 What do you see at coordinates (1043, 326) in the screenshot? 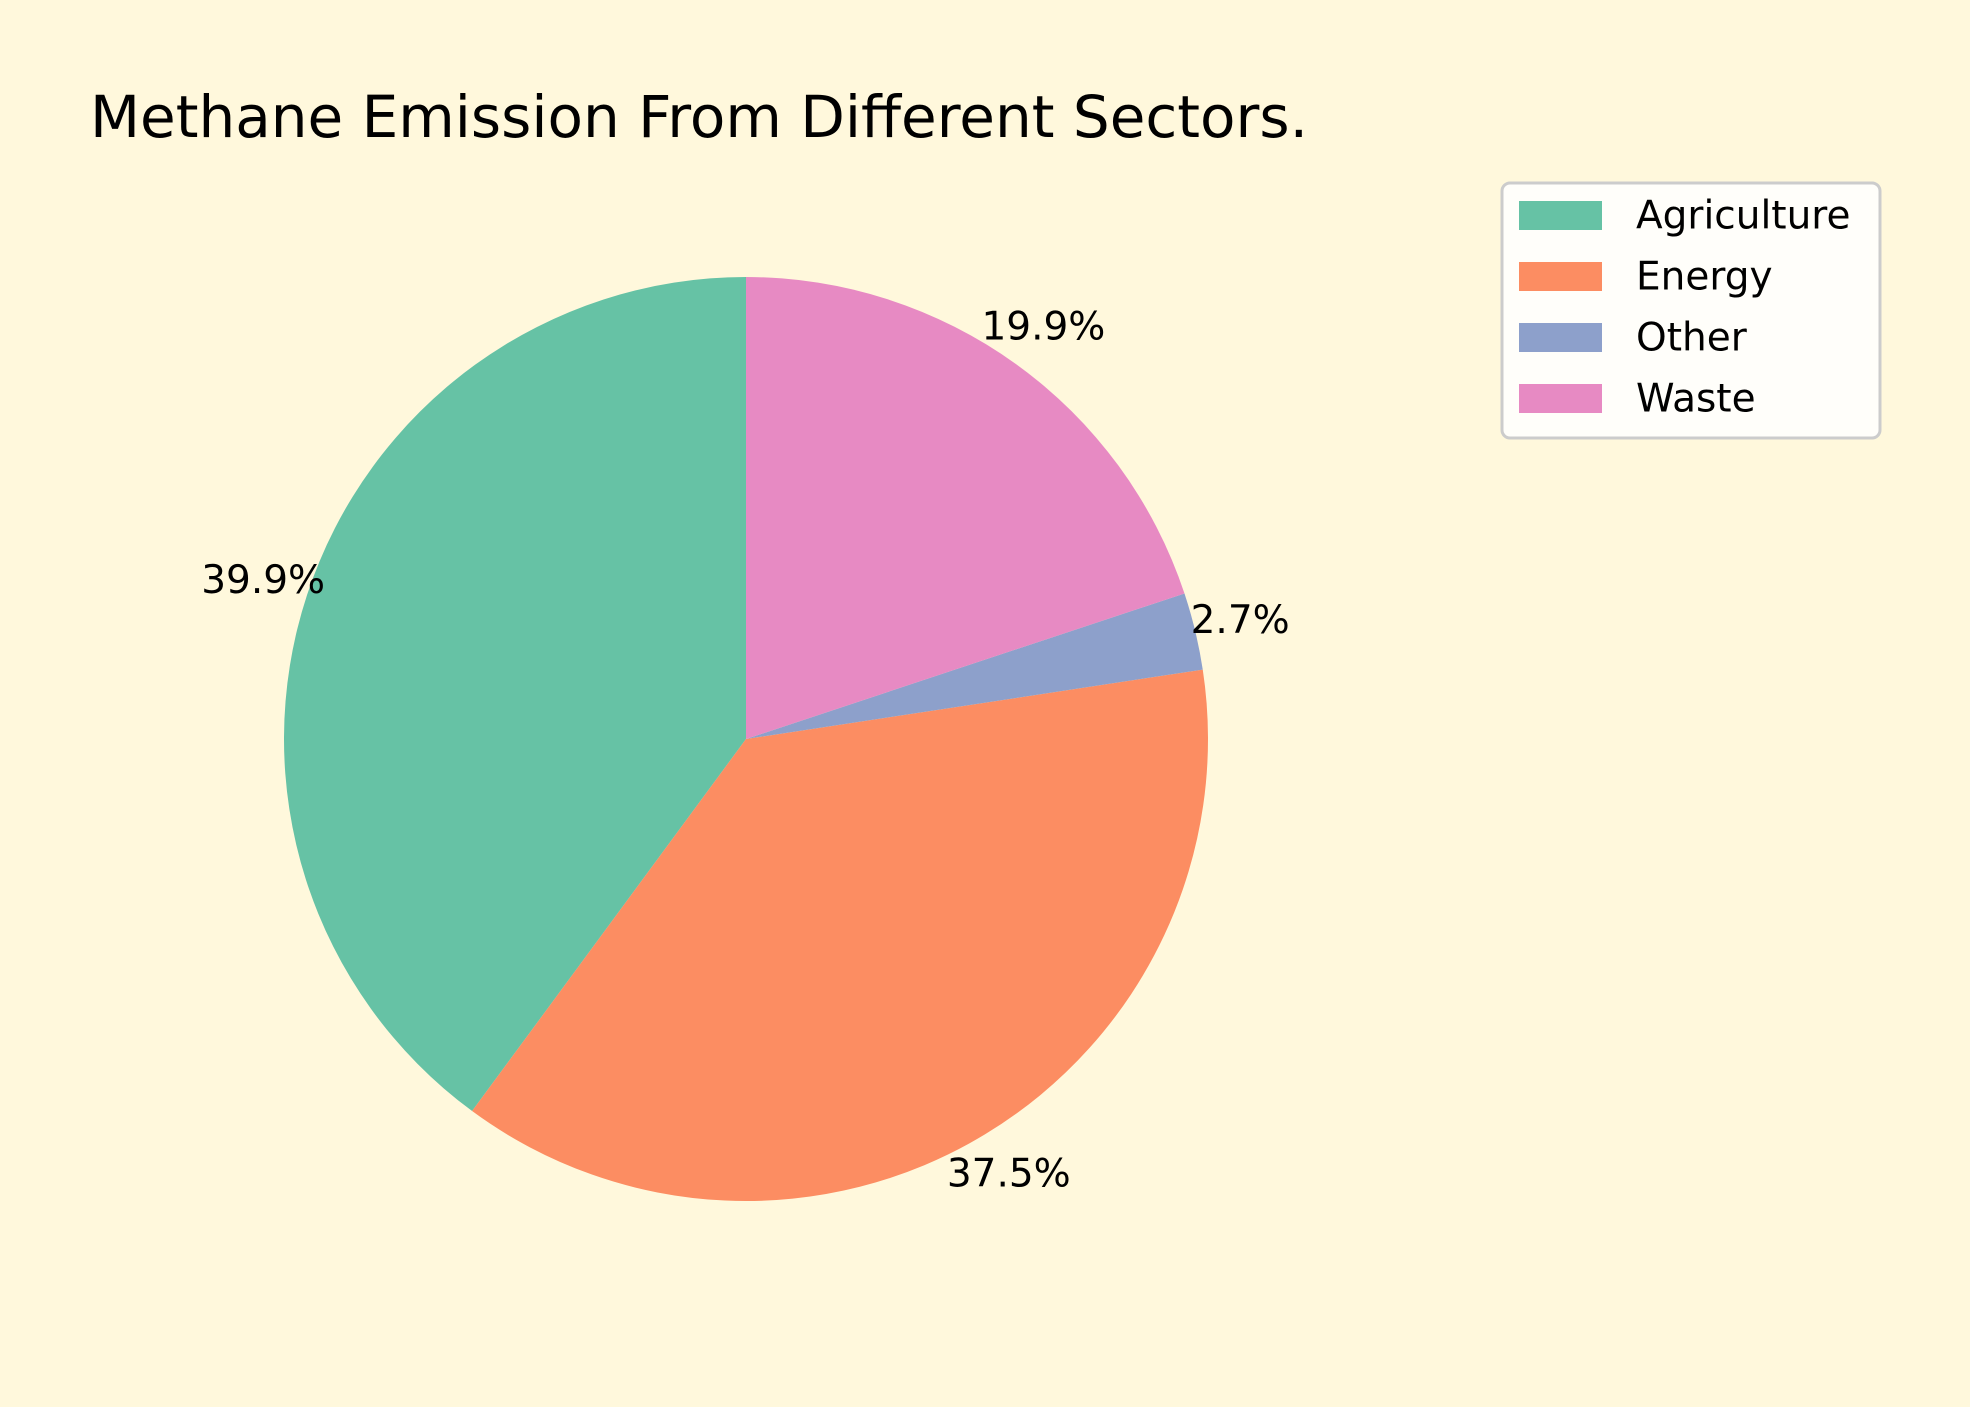
I see `percent-label-waste: 19.9%` at bounding box center [1043, 326].